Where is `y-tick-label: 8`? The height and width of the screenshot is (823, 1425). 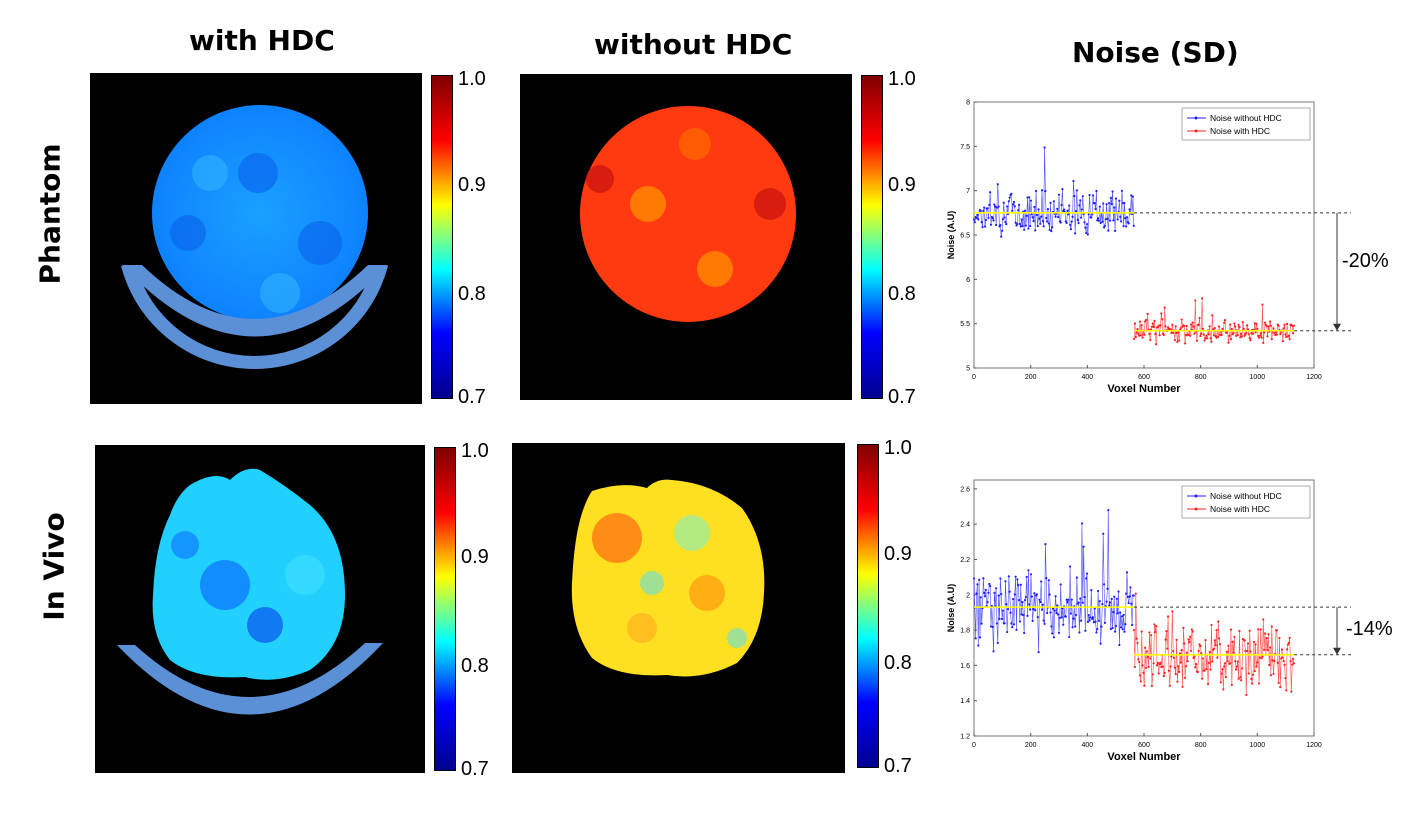
y-tick-label: 8 is located at coordinates (968, 103).